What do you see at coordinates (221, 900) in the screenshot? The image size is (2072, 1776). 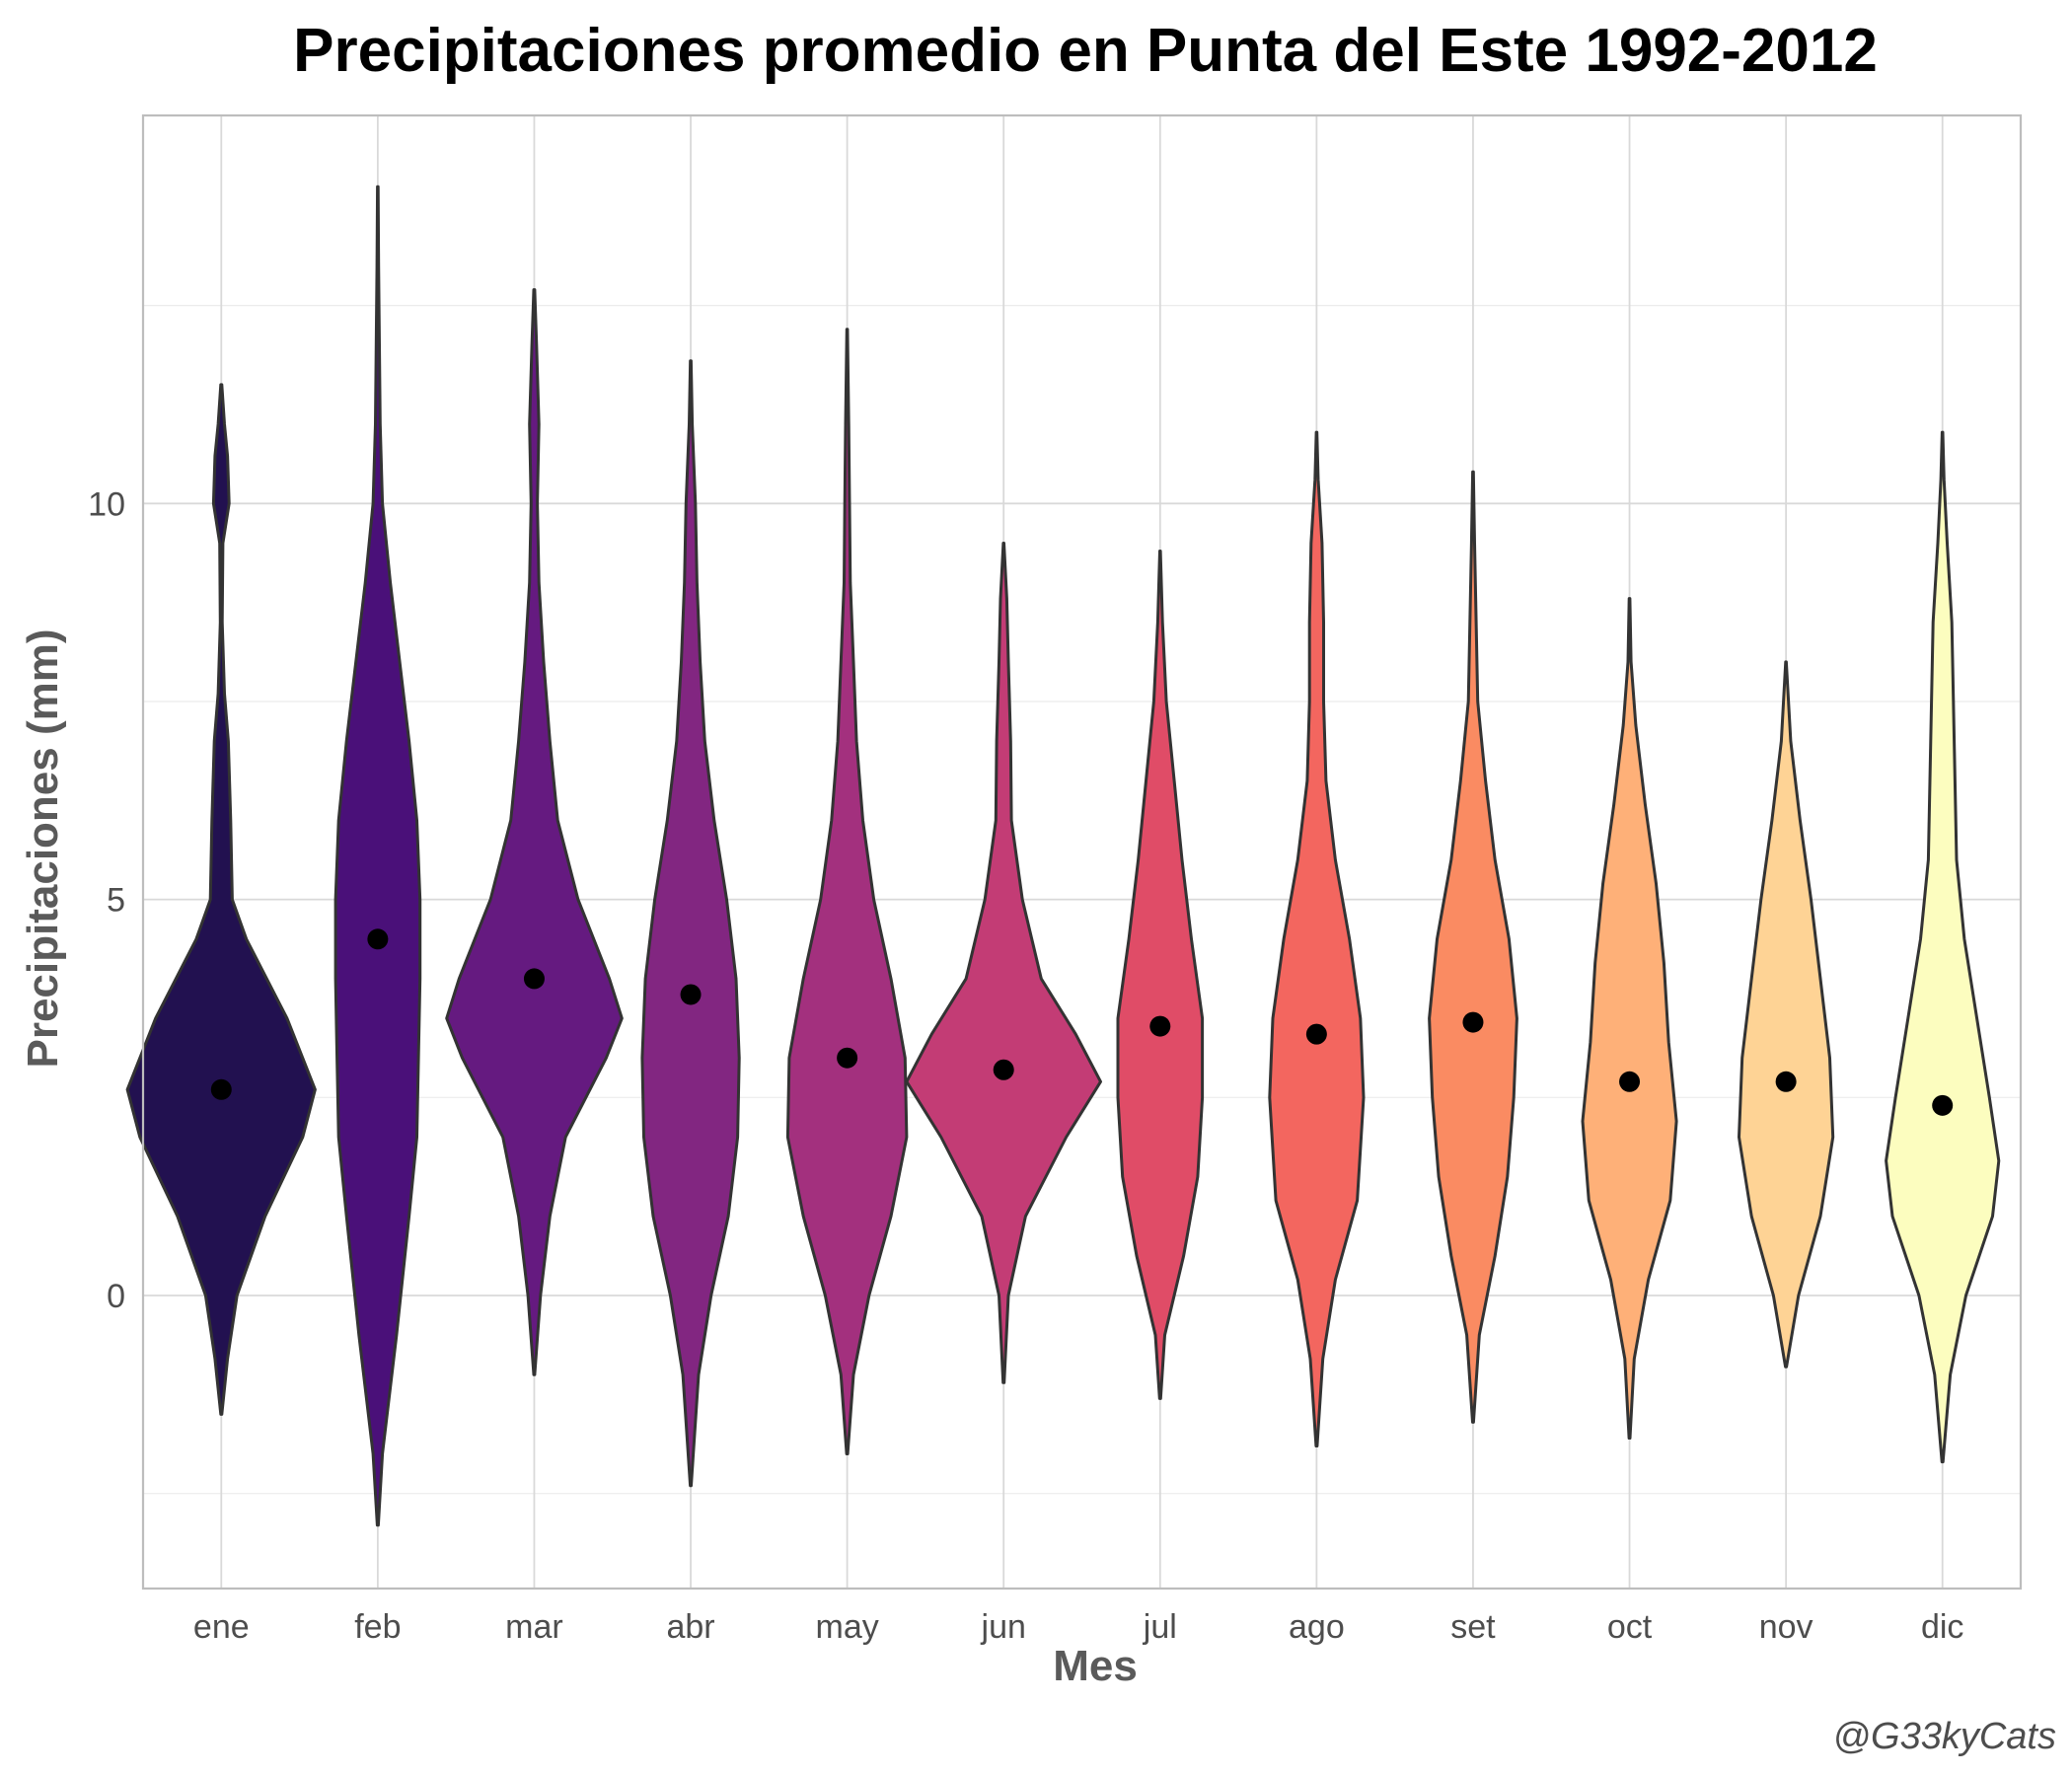 I see `violin-ene` at bounding box center [221, 900].